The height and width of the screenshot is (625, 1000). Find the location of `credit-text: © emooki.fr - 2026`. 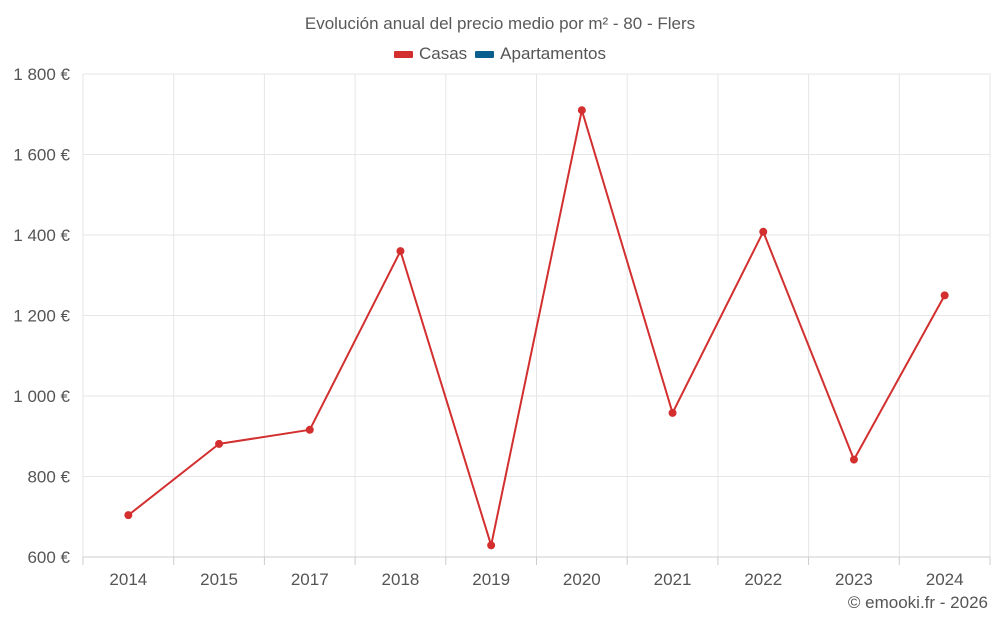

credit-text: © emooki.fr - 2026 is located at coordinates (917, 602).